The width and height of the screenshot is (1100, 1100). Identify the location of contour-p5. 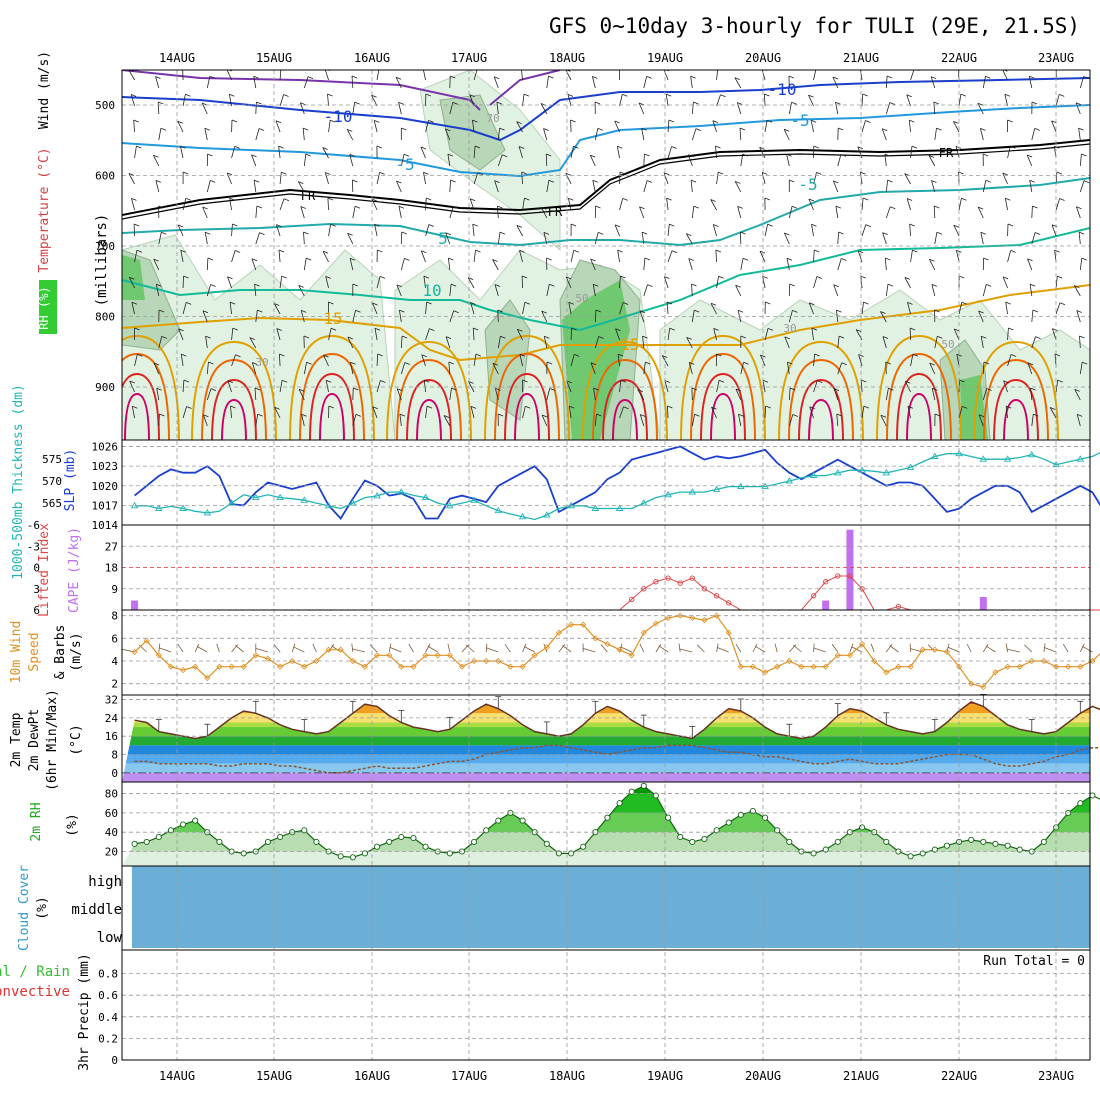
(606, 212).